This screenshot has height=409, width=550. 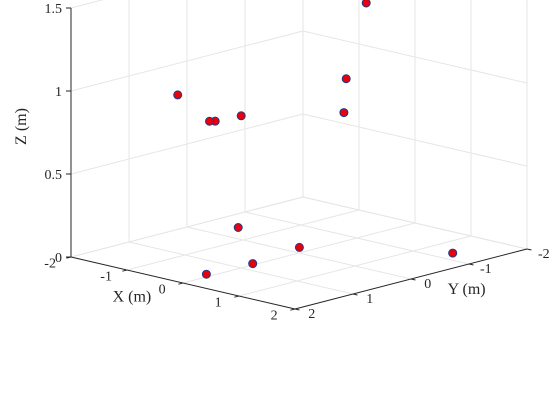 I want to click on z-axis-label: Z (m), so click(x=21, y=126).